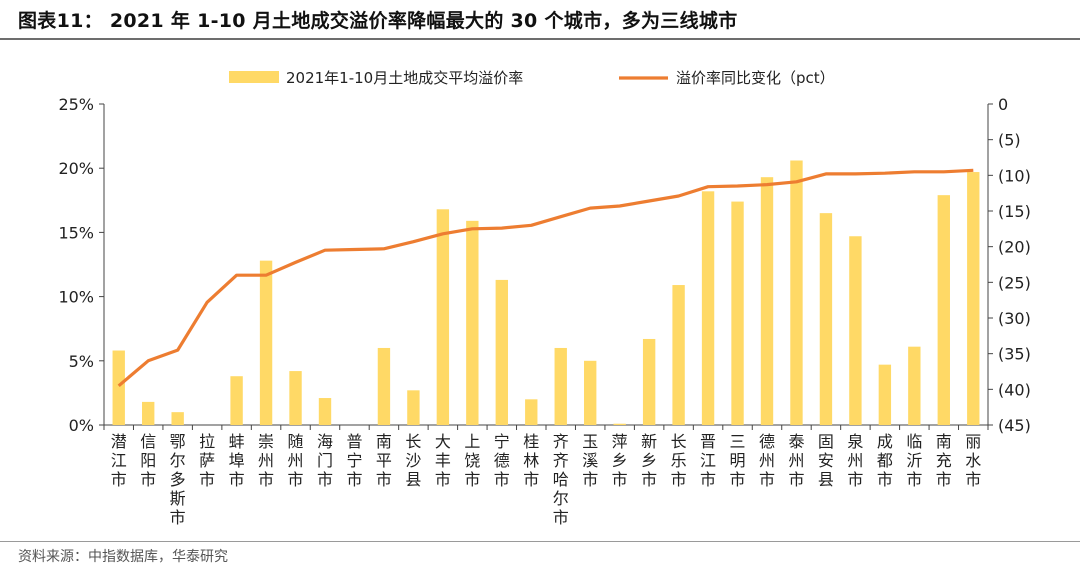 The height and width of the screenshot is (575, 1080). What do you see at coordinates (755, 78) in the screenshot?
I see `legend-line-label: 溢价率同比变化（pct）` at bounding box center [755, 78].